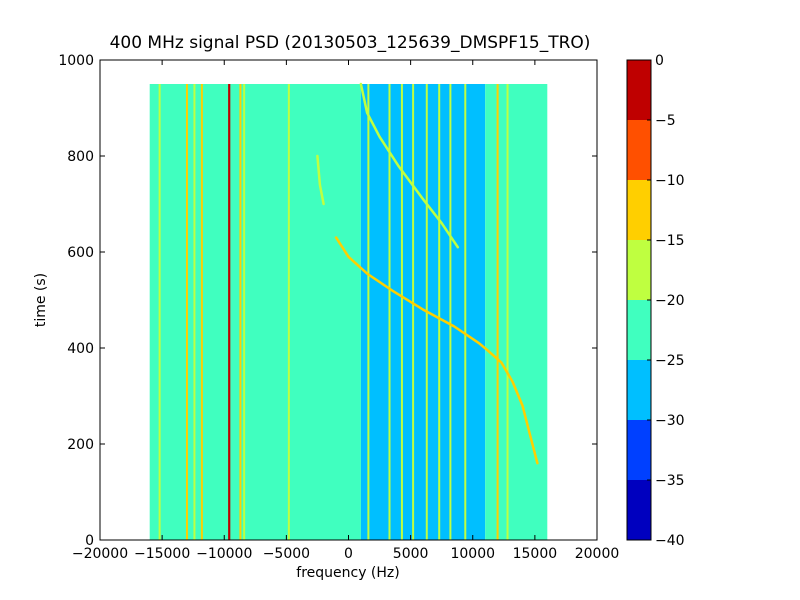 This screenshot has height=600, width=800. Describe the element at coordinates (347, 573) in the screenshot. I see `x-axis-label: frequency (Hz)` at that location.